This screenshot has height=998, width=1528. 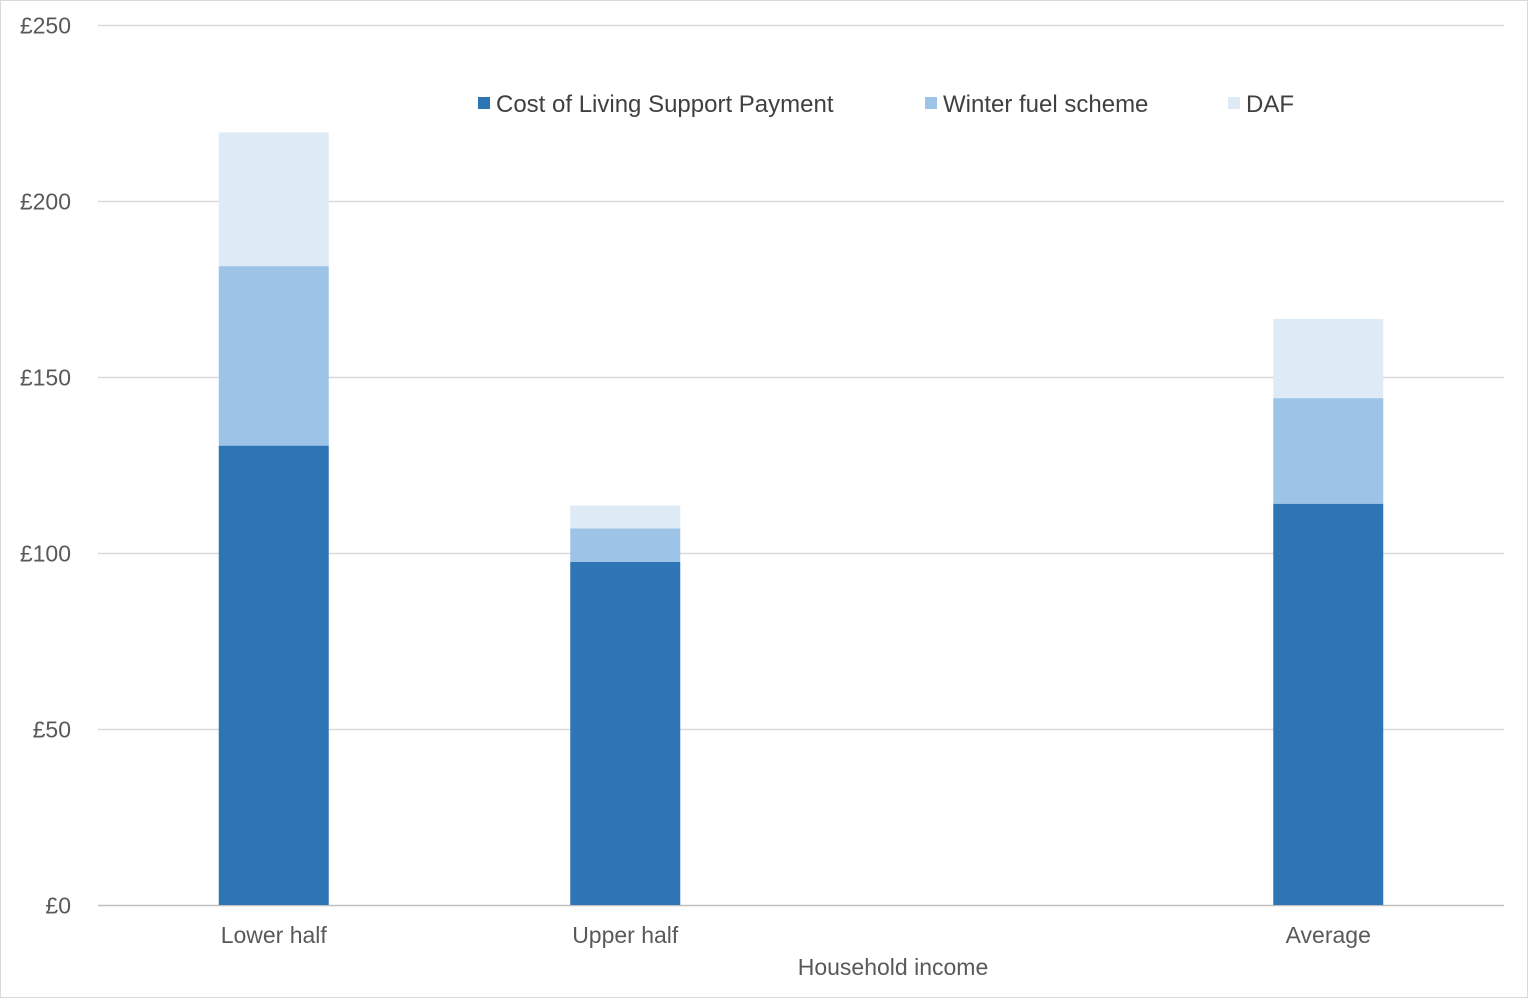 I want to click on y-axis-ticks: £0 £50 £100 £150 £200 £250, so click(x=45, y=466).